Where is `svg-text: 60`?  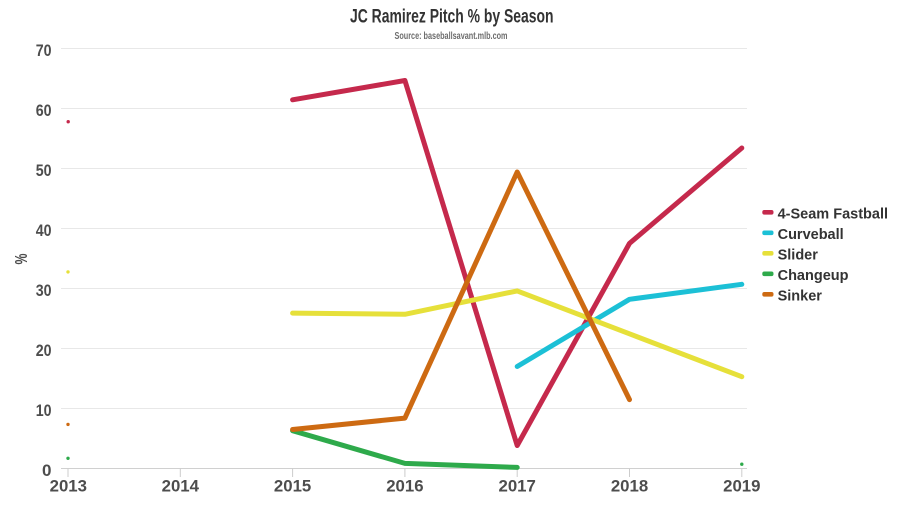 svg-text: 60 is located at coordinates (44, 110).